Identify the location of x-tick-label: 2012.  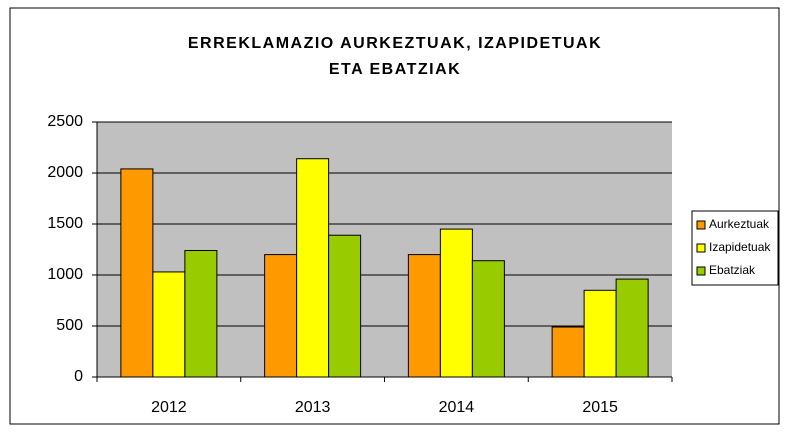
(169, 407).